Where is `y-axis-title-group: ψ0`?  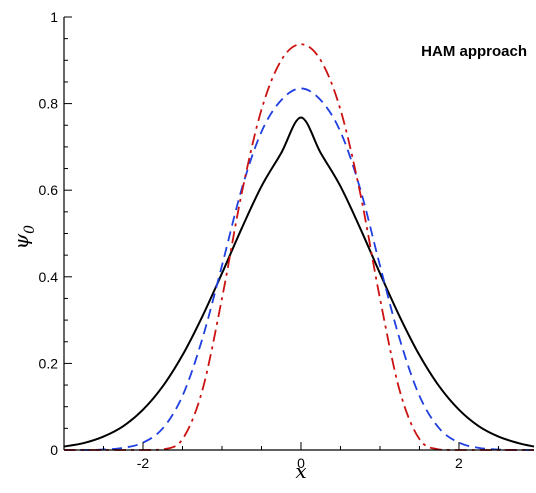
y-axis-title-group: ψ0 is located at coordinates (23, 237).